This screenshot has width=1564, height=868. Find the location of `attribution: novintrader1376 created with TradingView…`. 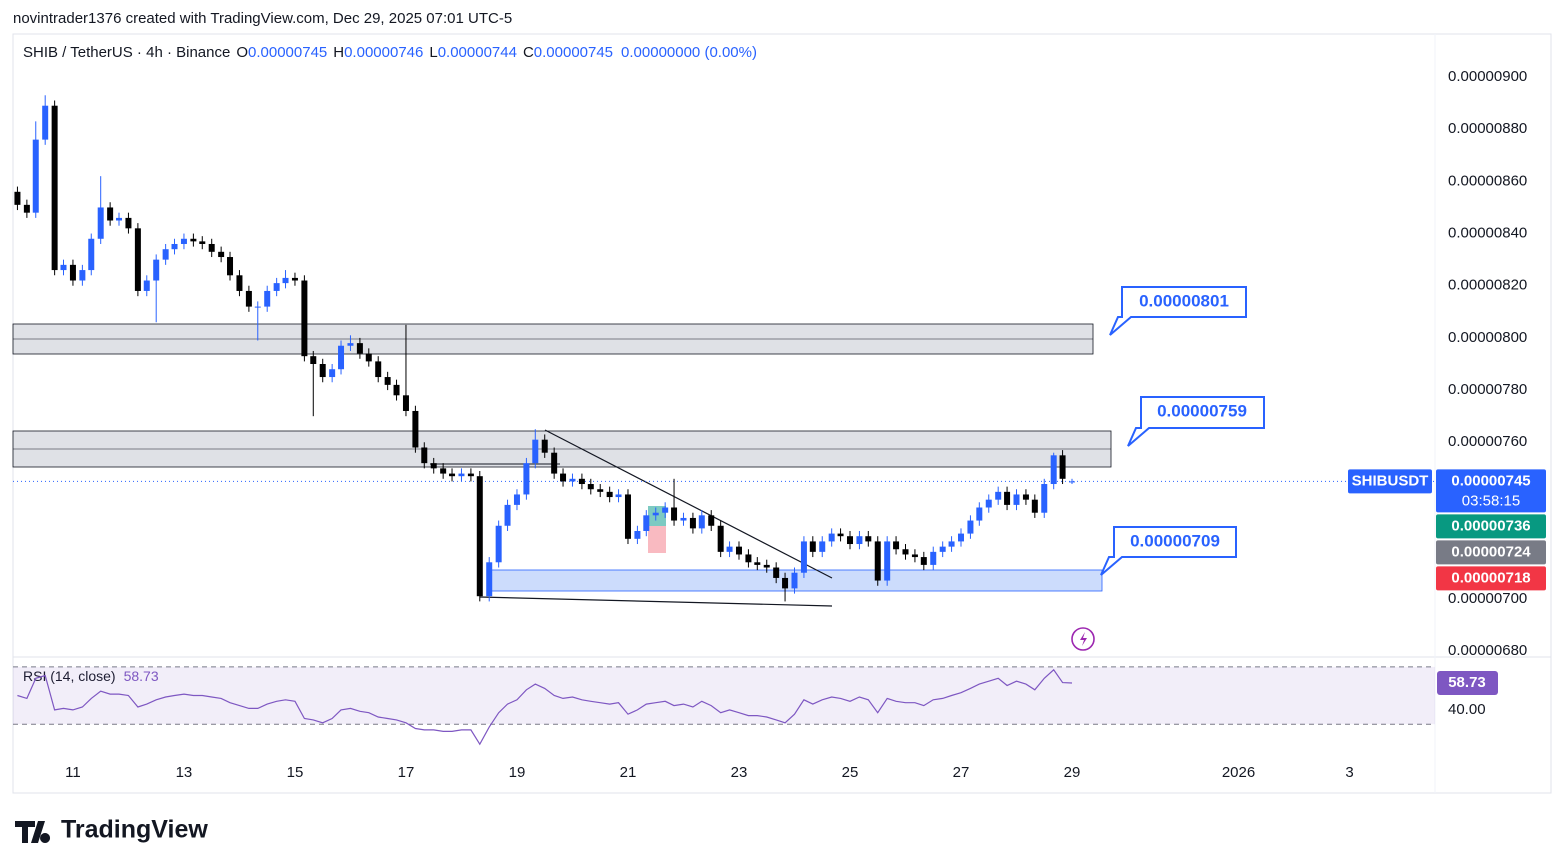

attribution: novintrader1376 created with TradingView… is located at coordinates (262, 18).